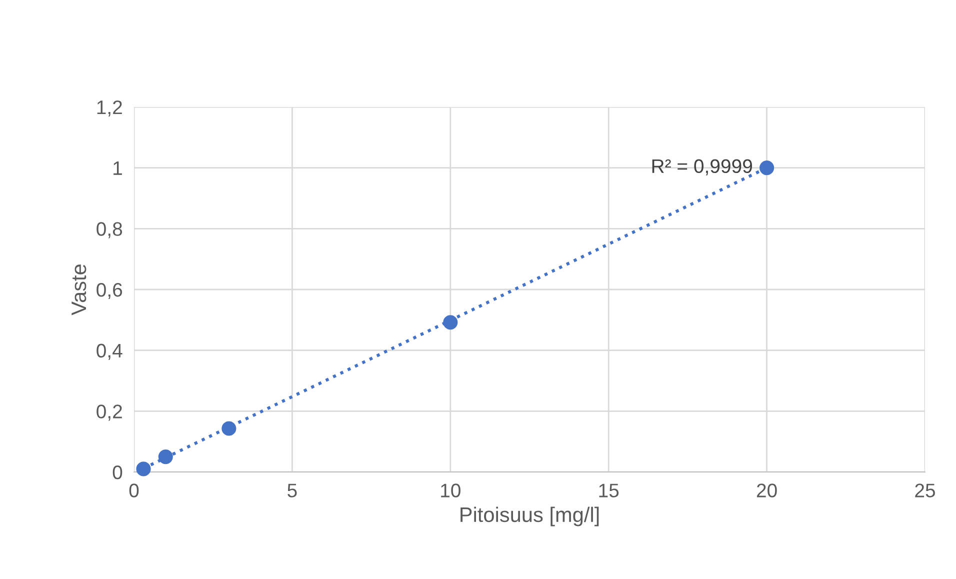  Describe the element at coordinates (109, 412) in the screenshot. I see `y-tick-label: 0,2` at that location.